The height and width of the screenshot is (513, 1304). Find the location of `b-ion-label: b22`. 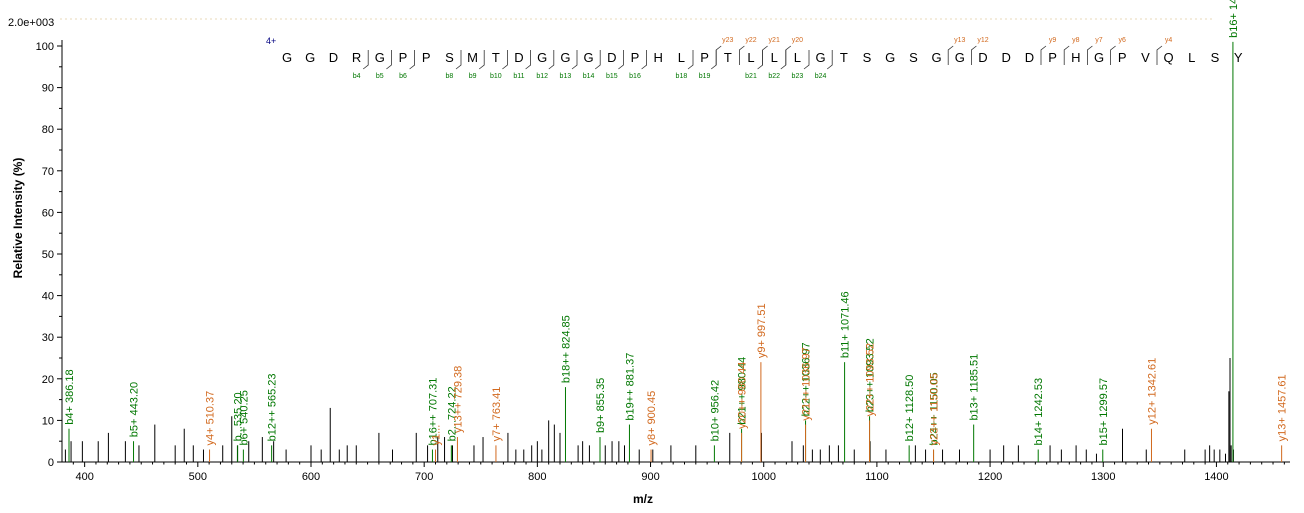

b-ion-label: b22 is located at coordinates (774, 76).